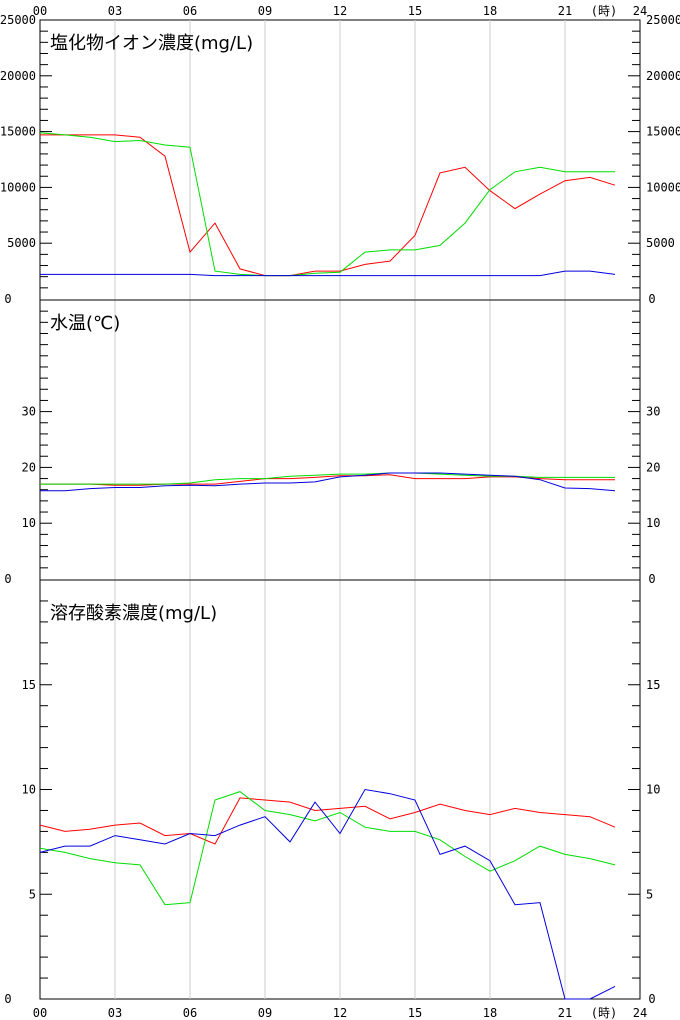 The image size is (680, 1020). What do you see at coordinates (490, 11) in the screenshot?
I see `x-tick-label-top: 18` at bounding box center [490, 11].